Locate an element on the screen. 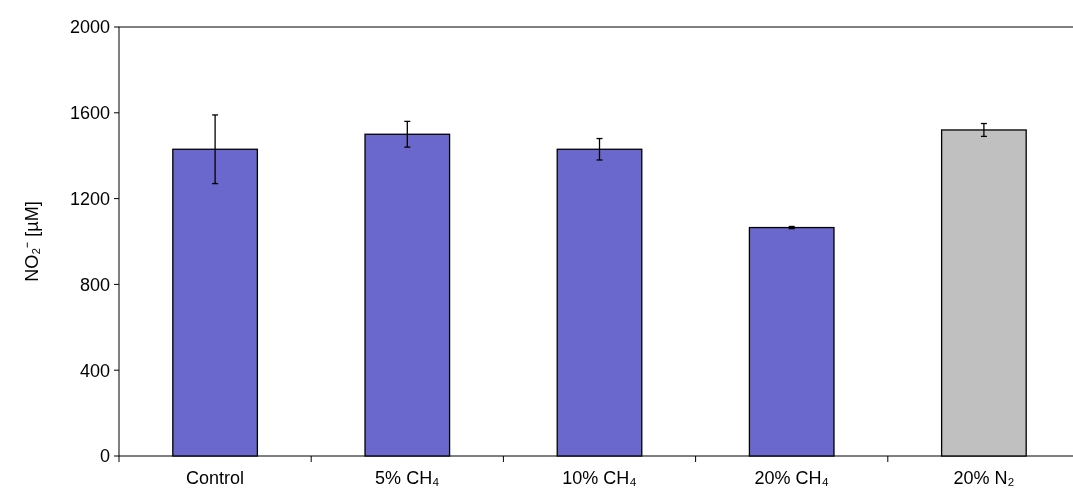  y-tick-label: 800 is located at coordinates (94, 284).